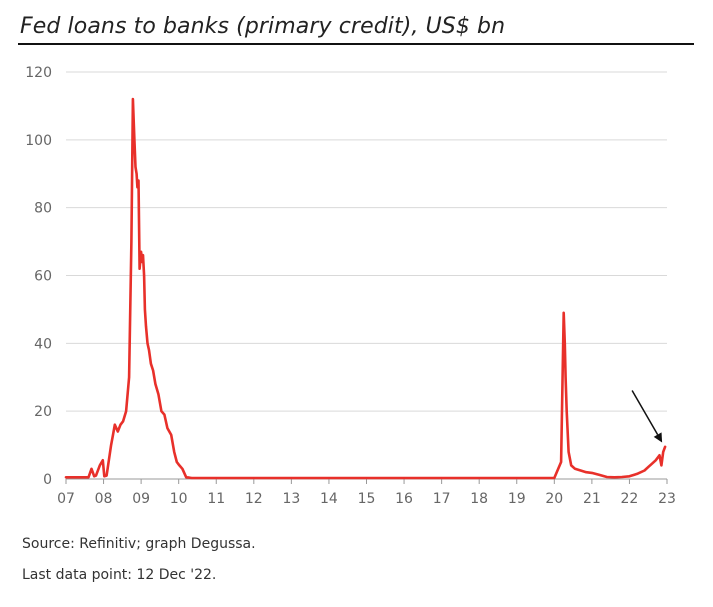 Image resolution: width=713 pixels, height=607 pixels. I want to click on x-tick-label: 10, so click(179, 499).